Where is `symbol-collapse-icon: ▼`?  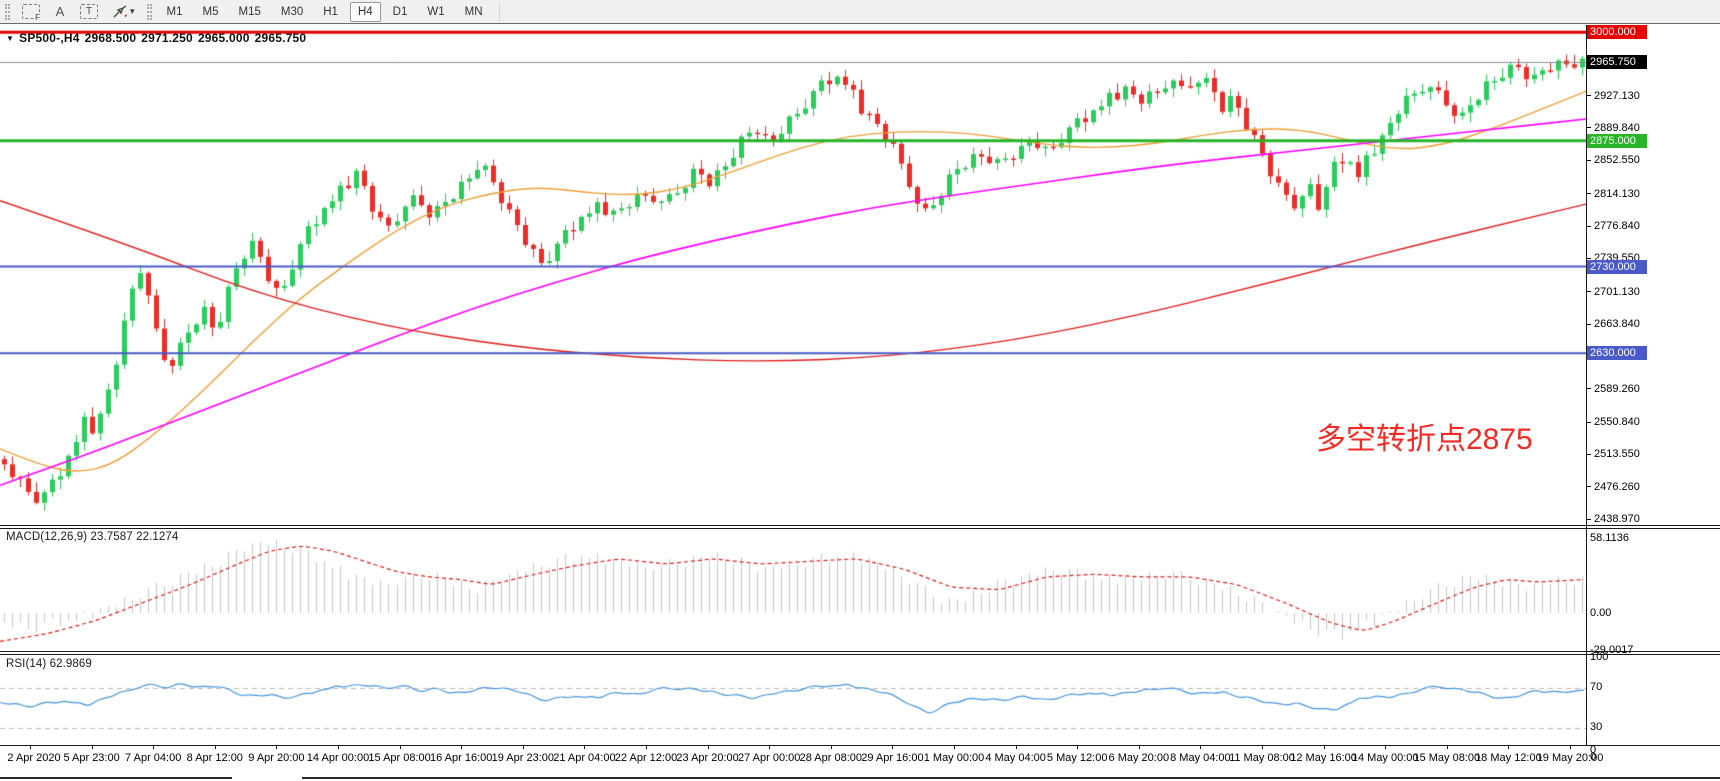 symbol-collapse-icon: ▼ is located at coordinates (10, 38).